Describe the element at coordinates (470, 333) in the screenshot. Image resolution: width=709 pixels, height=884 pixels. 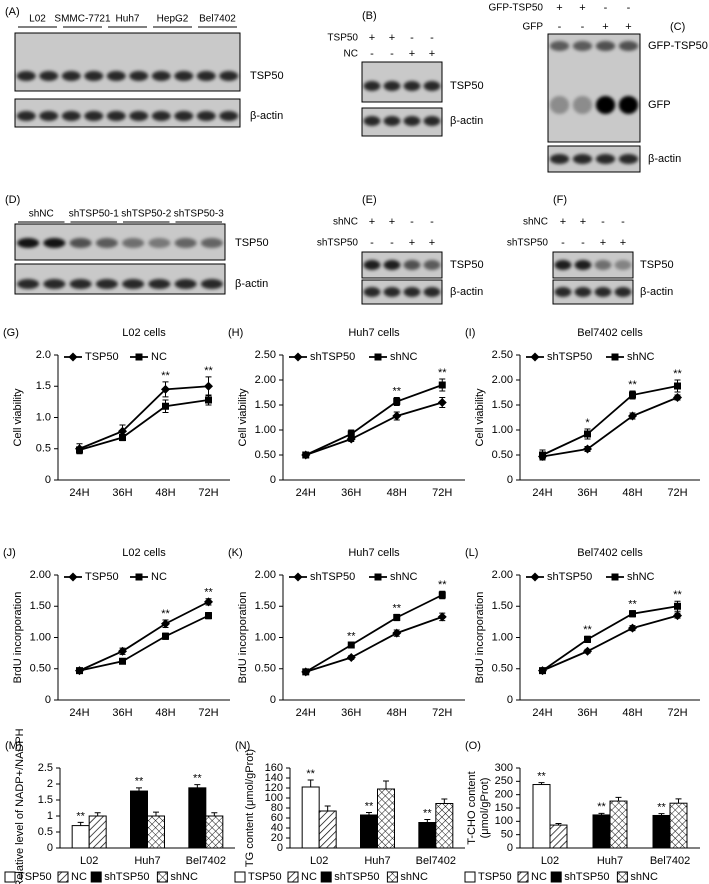
I see `panel-label: (I)` at that location.